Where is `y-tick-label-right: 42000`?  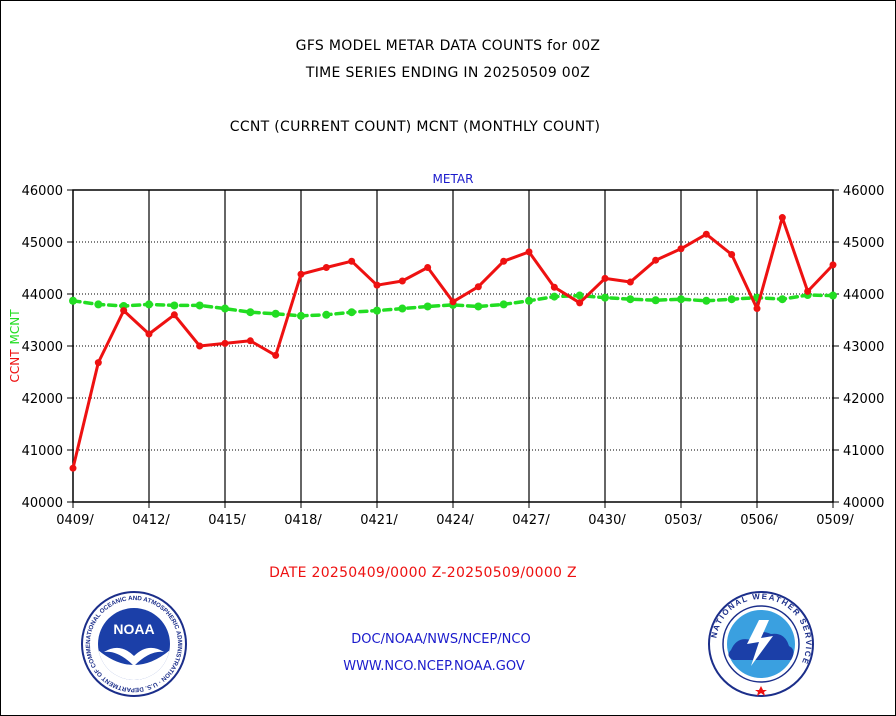
y-tick-label-right: 42000 is located at coordinates (863, 399).